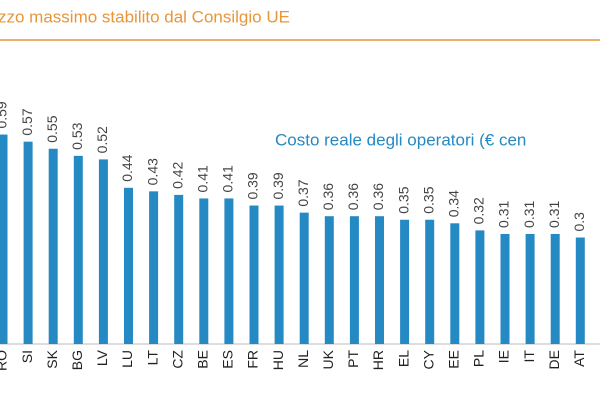  What do you see at coordinates (378, 360) in the screenshot?
I see `x-tick-label: HR` at bounding box center [378, 360].